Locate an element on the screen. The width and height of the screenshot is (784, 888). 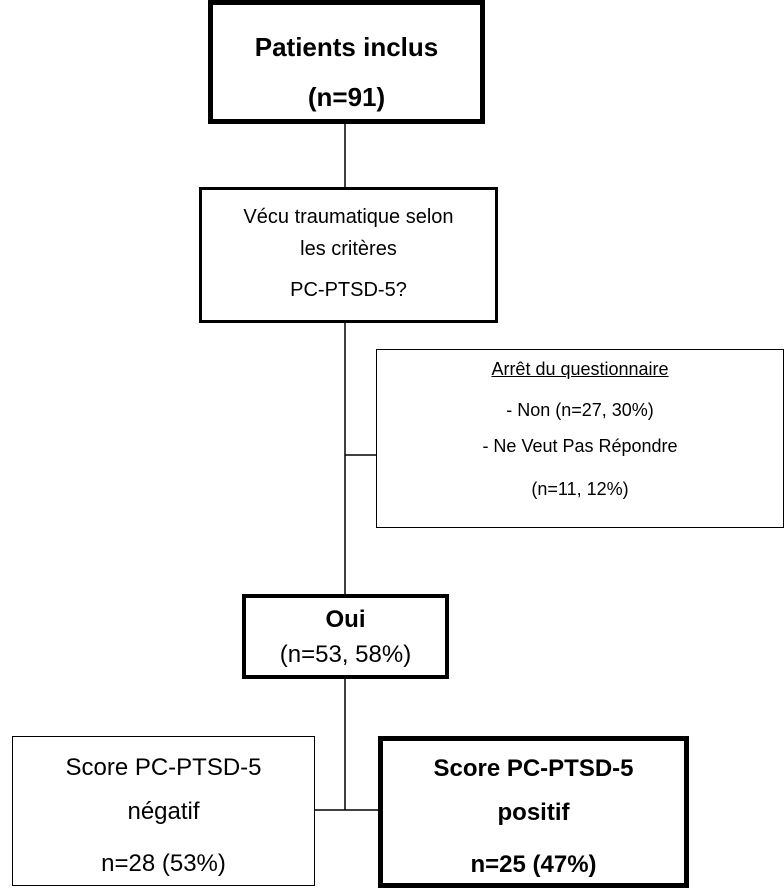
node-text: les critères is located at coordinates (348, 249).